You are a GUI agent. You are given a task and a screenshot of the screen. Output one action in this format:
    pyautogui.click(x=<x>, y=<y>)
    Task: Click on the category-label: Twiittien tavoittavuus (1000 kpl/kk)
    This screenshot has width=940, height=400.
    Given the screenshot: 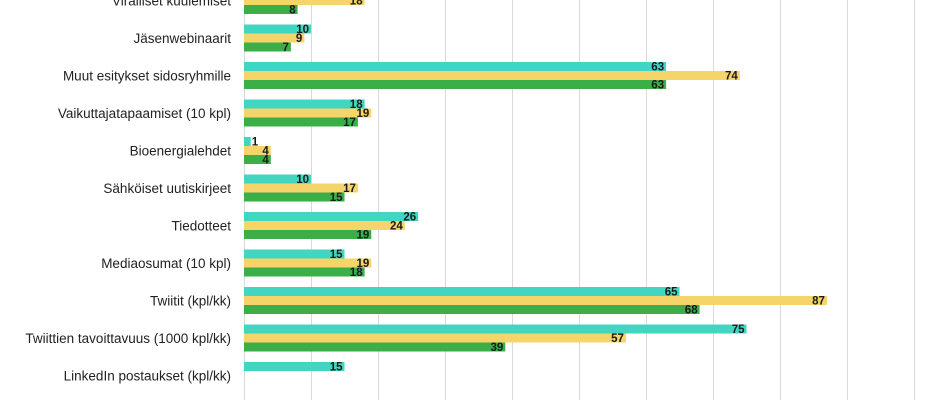 What is the action you would take?
    pyautogui.click(x=128, y=338)
    